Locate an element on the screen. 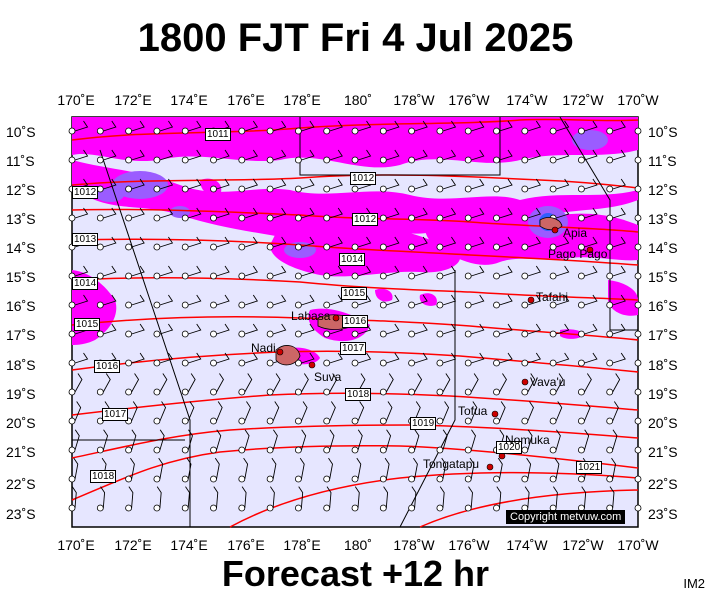  lon-label: 178˚W is located at coordinates (414, 100).